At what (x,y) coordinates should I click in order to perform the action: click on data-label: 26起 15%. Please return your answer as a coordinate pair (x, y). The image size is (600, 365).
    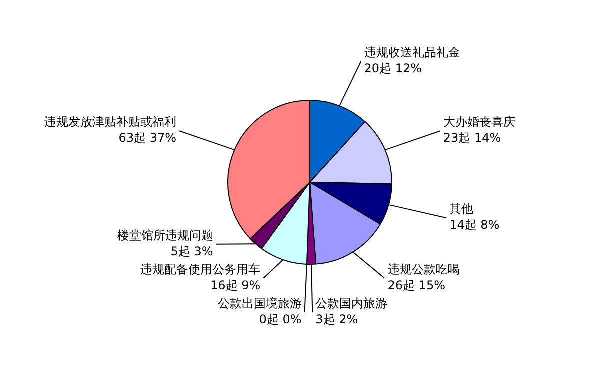
    Looking at the image, I should click on (417, 285).